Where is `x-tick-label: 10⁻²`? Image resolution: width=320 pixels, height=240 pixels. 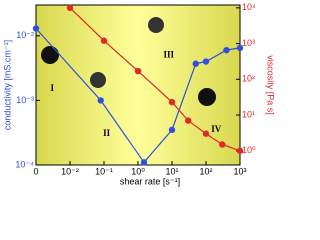
x-tick-label: 10⁻² is located at coordinates (70, 171).